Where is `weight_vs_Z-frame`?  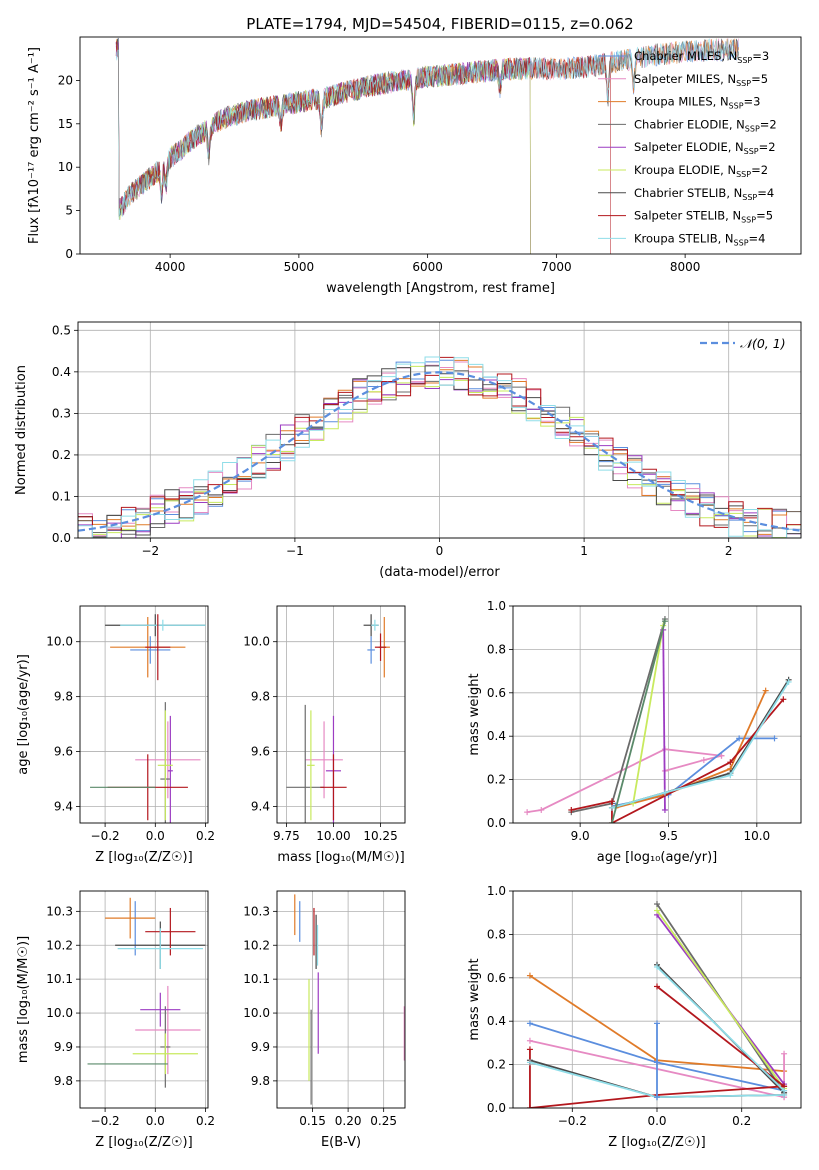
weight_vs_Z-frame is located at coordinates (657, 999).